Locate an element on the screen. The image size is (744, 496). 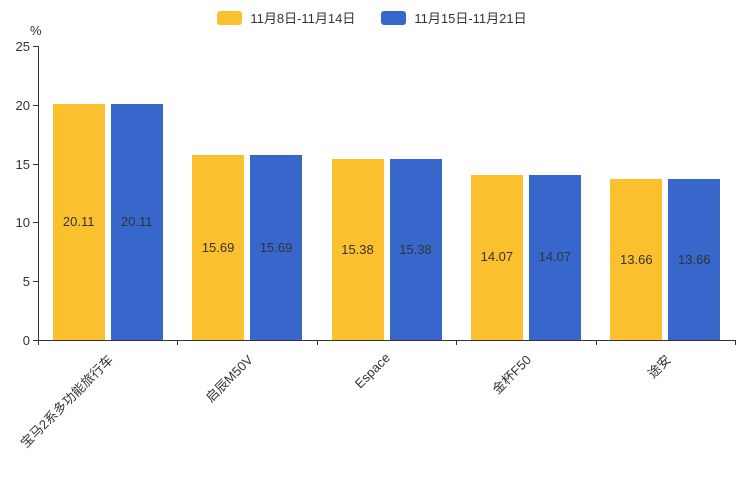
bar-series1-金杯F50 is located at coordinates (496, 257).